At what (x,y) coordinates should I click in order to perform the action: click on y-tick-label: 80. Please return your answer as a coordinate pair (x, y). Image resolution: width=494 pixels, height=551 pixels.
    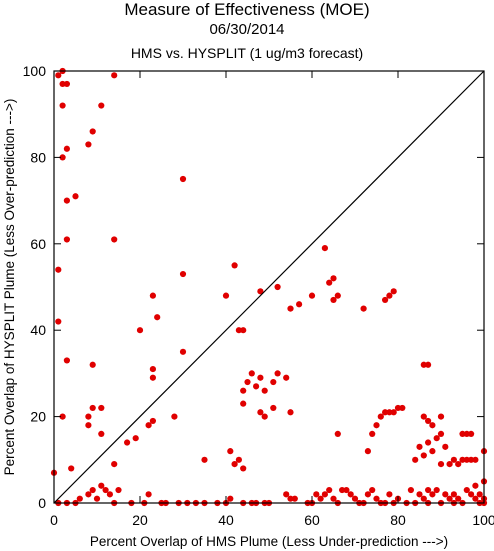
    Looking at the image, I should click on (38, 157).